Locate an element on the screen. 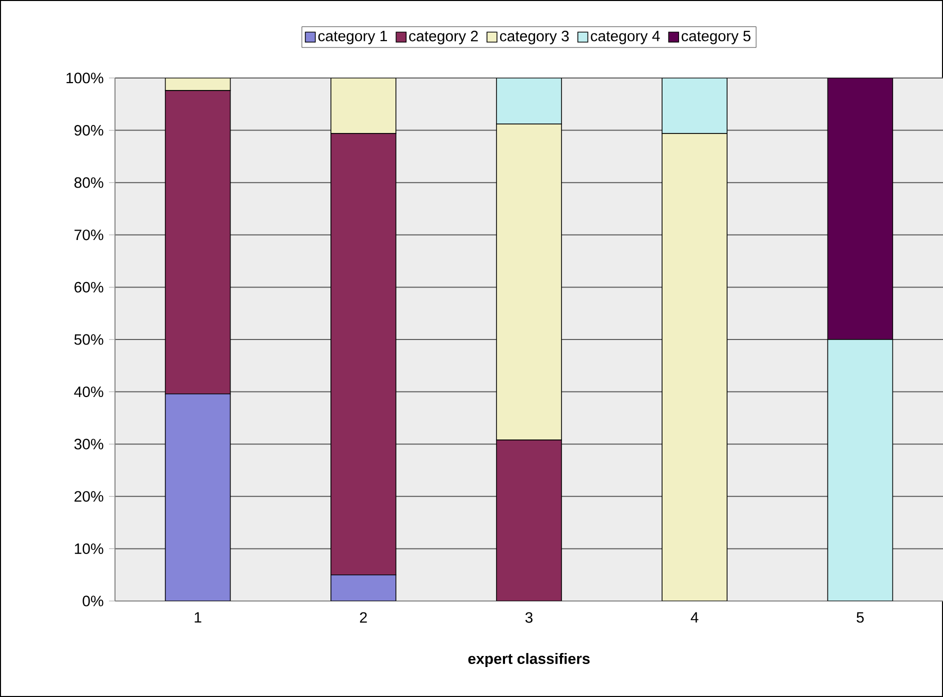 Image resolution: width=943 pixels, height=697 pixels. x-axis-title: expert classifiers is located at coordinates (529, 660).